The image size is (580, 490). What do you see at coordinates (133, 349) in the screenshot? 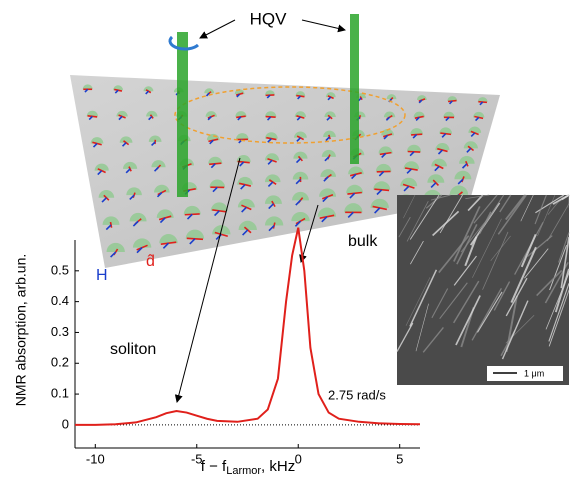
I see `soliton-label: soliton` at bounding box center [133, 349].